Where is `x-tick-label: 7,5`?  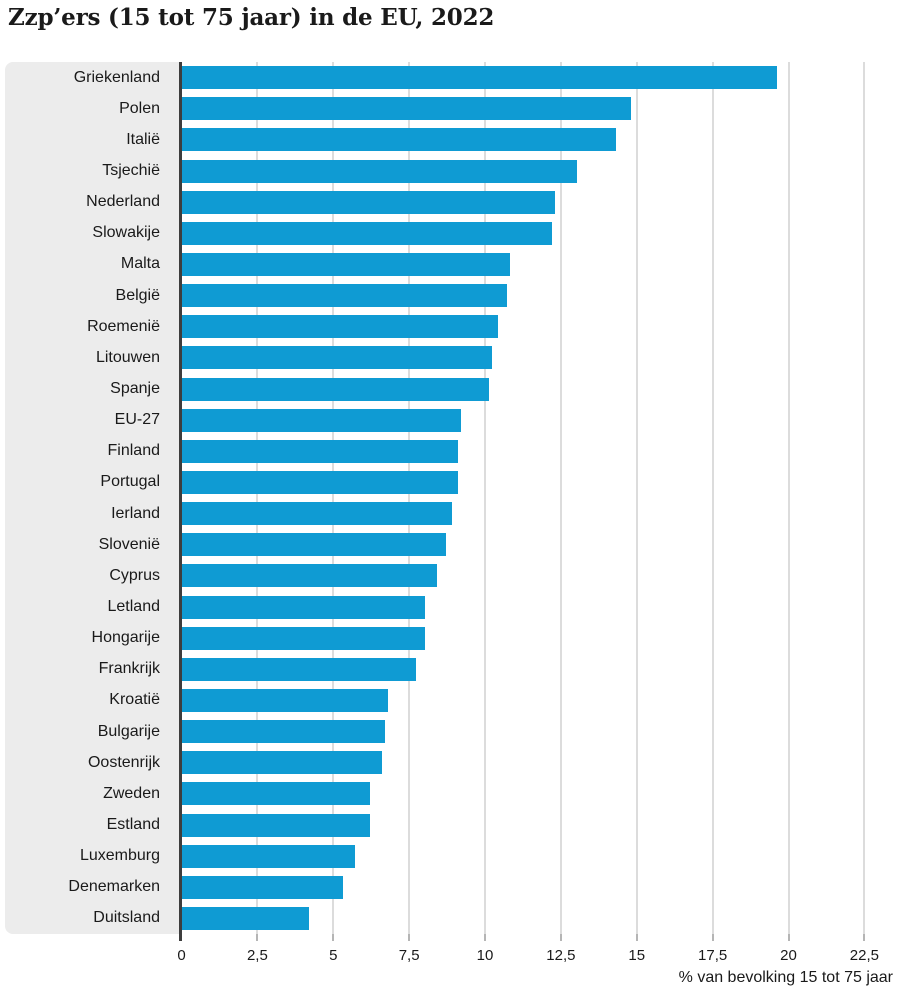
x-tick-label: 7,5 is located at coordinates (409, 955).